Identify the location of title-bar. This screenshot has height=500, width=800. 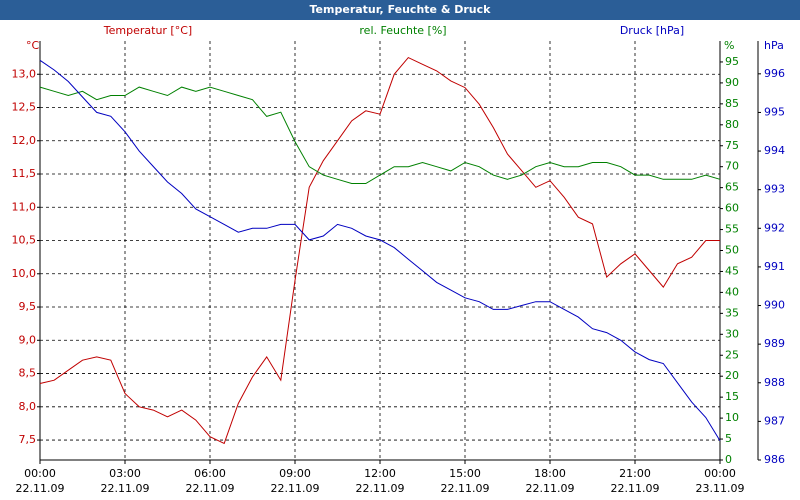
(400, 10).